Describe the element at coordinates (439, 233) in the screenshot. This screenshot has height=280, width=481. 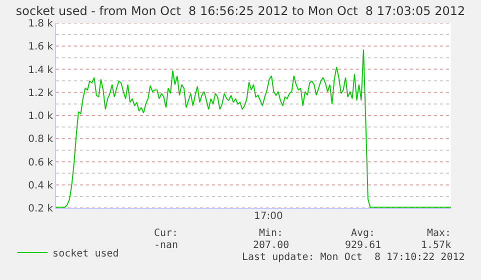
I see `text: Max:` at that location.